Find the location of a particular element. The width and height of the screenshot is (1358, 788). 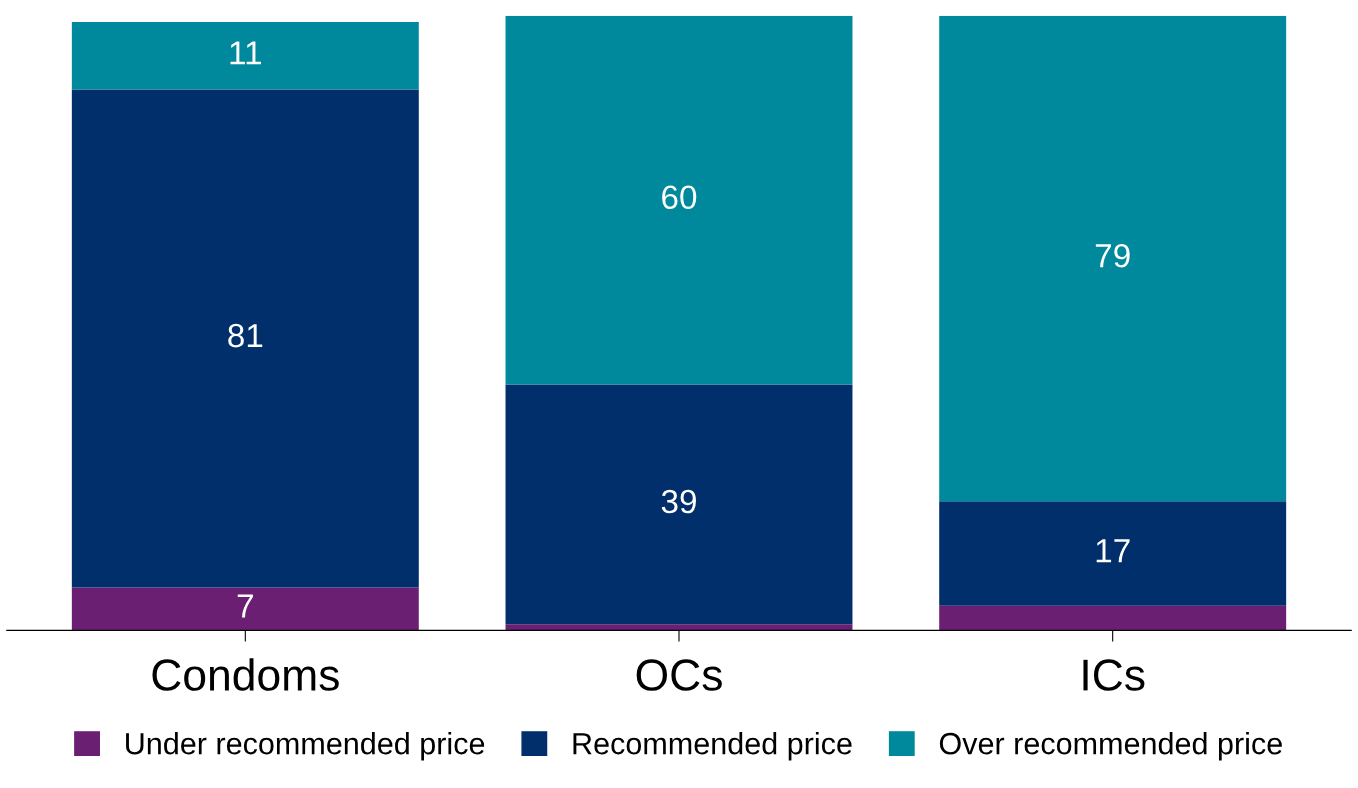

data-label: 17 is located at coordinates (1113, 551).